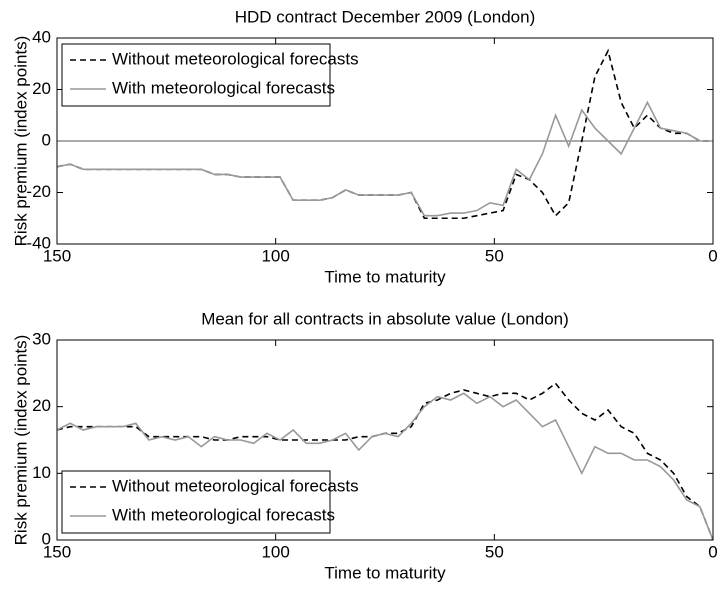 The width and height of the screenshot is (725, 590). Describe the element at coordinates (41, 472) in the screenshot. I see `y-tick-label: 10` at that location.